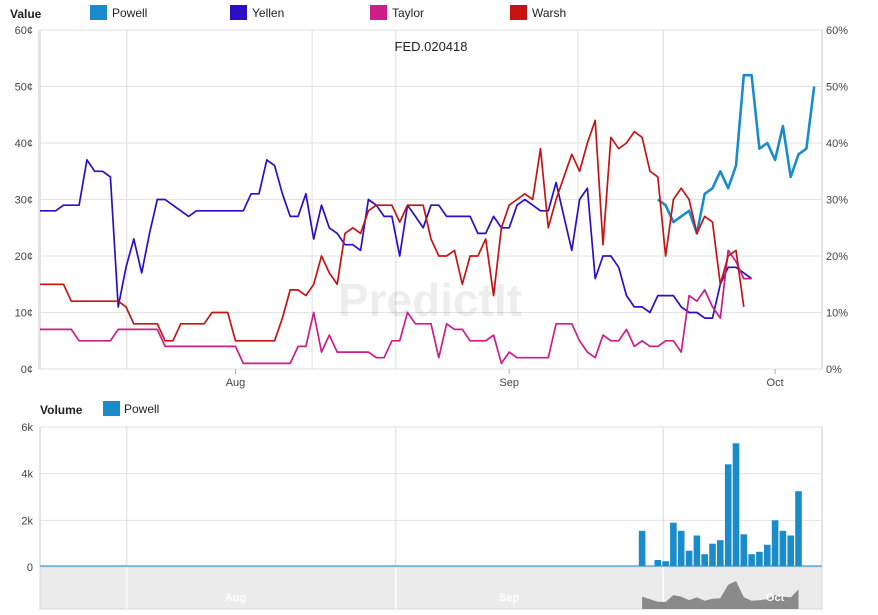  What do you see at coordinates (27, 521) in the screenshot?
I see `bottom-y-tick-label: 2k` at bounding box center [27, 521].